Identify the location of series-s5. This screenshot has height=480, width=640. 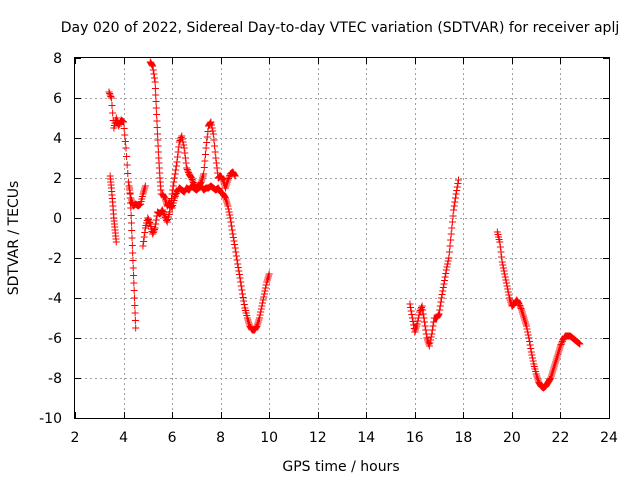
(189, 184).